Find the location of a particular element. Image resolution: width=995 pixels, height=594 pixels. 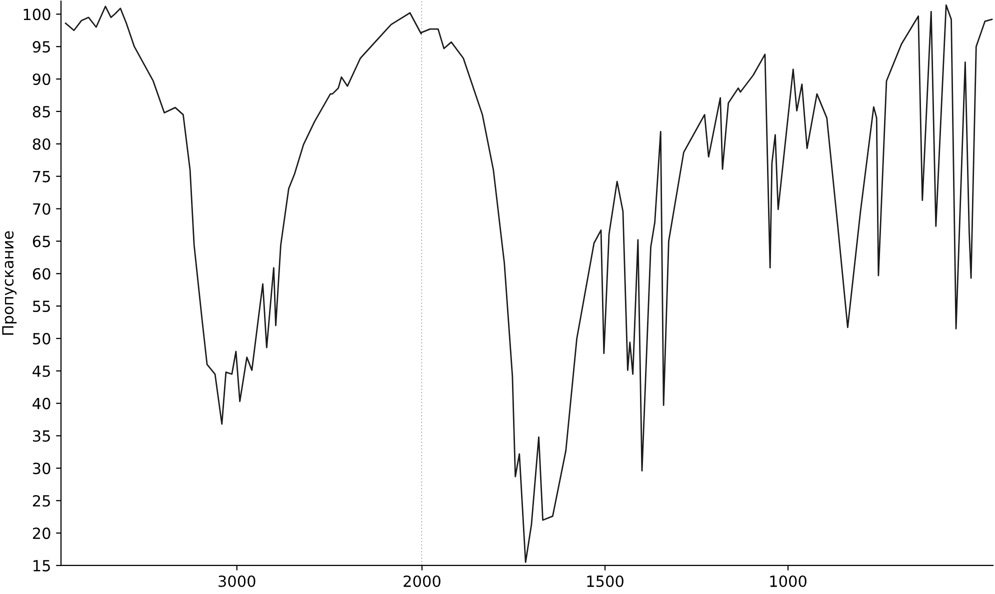

y-tick-label: 20 is located at coordinates (41, 534).